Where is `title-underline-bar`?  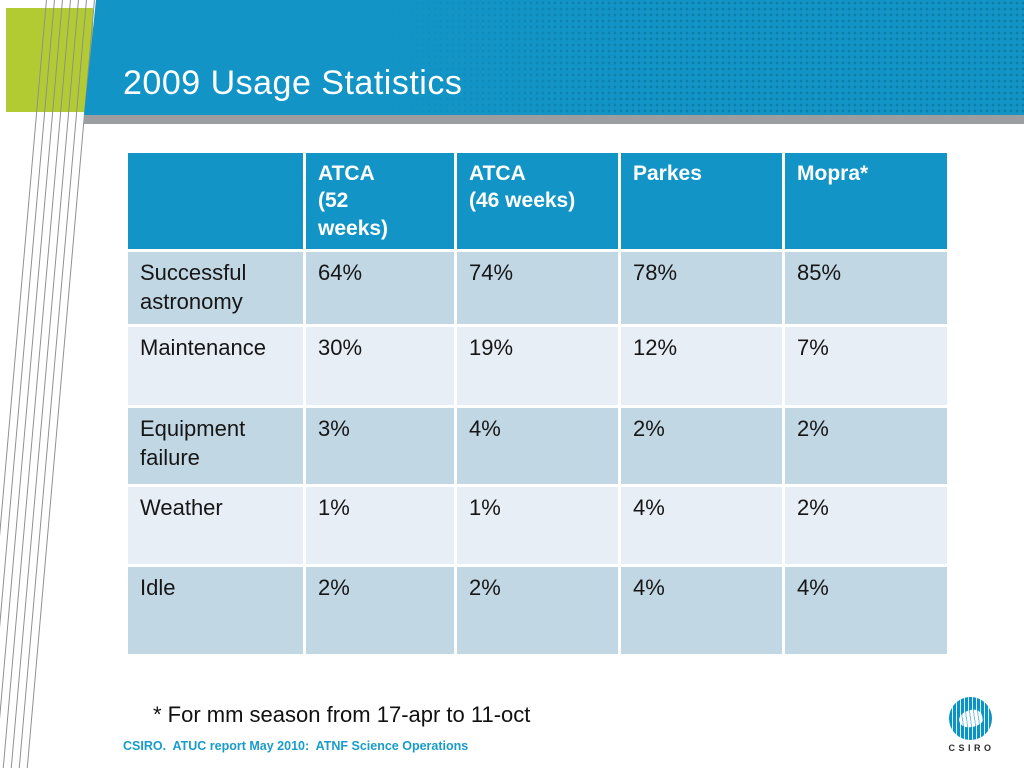 title-underline-bar is located at coordinates (554, 119).